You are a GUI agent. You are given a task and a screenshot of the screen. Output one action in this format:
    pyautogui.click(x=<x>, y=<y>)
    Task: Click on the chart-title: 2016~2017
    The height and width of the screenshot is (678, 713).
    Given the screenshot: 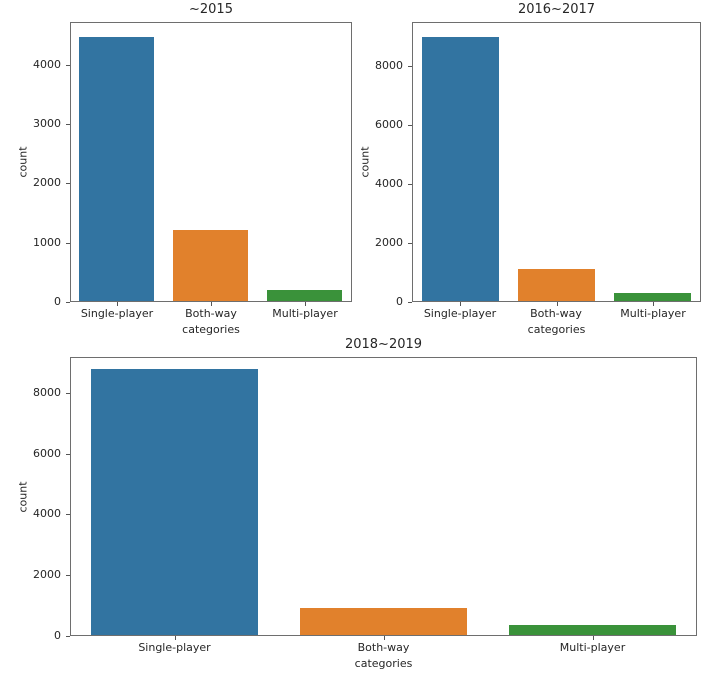 What is the action you would take?
    pyautogui.click(x=556, y=9)
    